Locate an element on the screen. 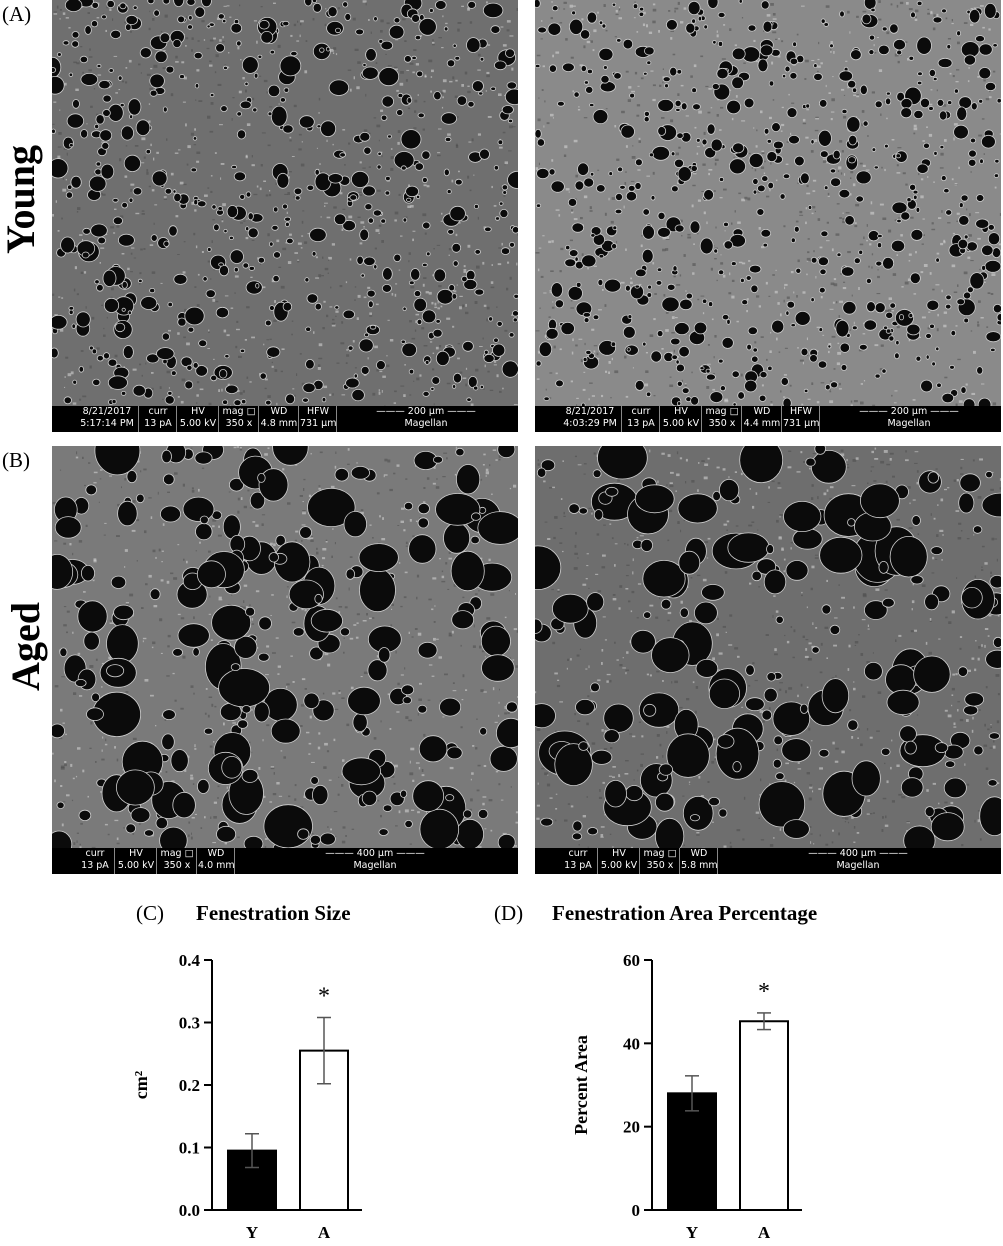 This screenshot has height=1246, width=1003. y-tick-label: 20 is located at coordinates (631, 1127).